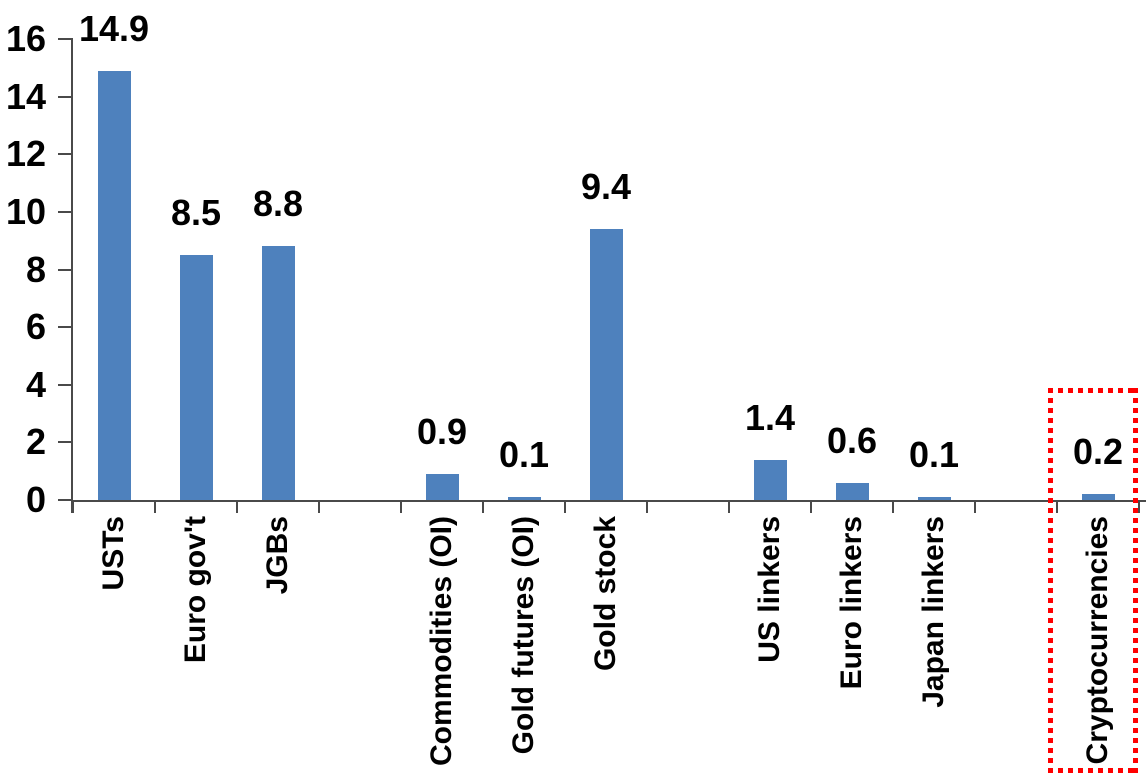 This screenshot has width=1146, height=780. Describe the element at coordinates (852, 491) in the screenshot. I see `bar-euro-linkers` at that location.